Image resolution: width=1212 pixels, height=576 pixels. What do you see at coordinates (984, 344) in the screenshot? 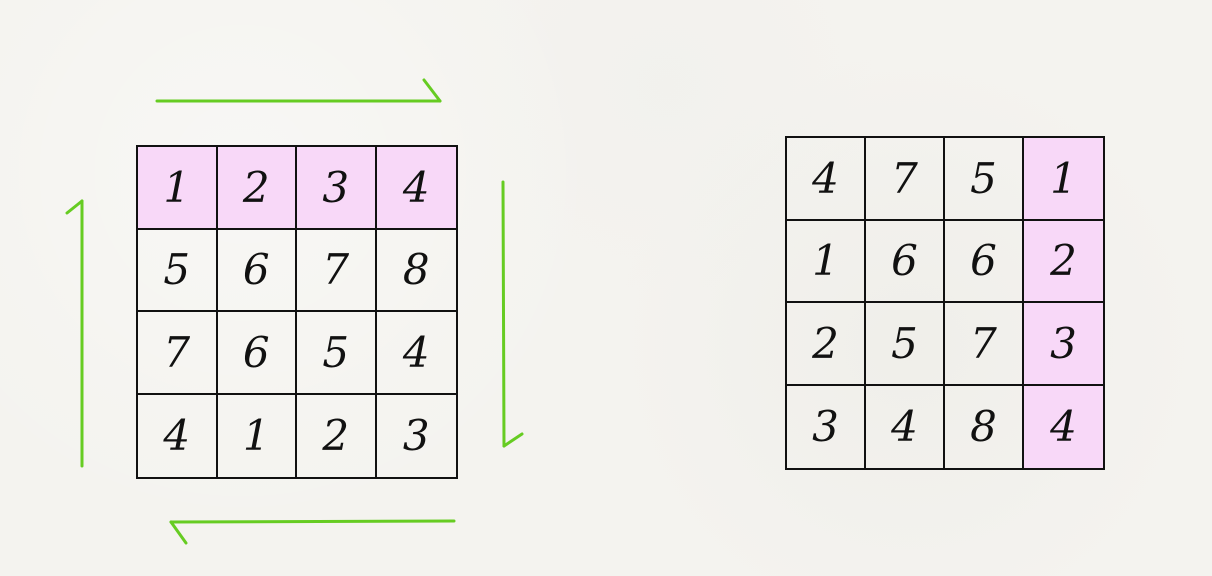
I see `right-grid-cell-2-2: 7` at bounding box center [984, 344].